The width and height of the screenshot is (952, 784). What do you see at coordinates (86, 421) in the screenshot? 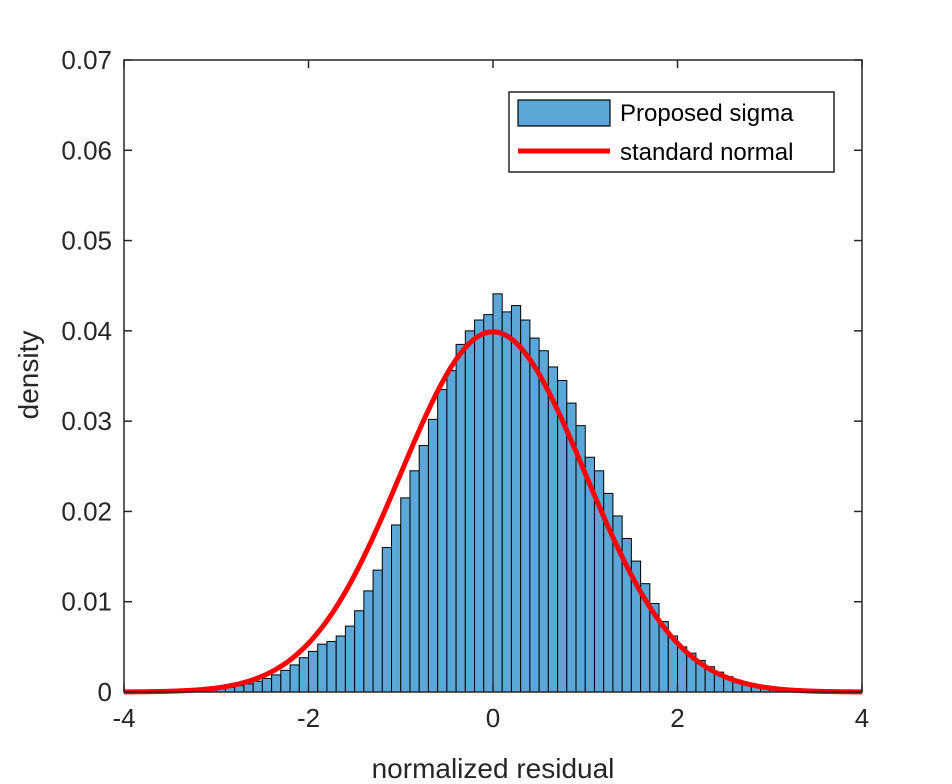
I see `y-tick-label: 0.03` at bounding box center [86, 421].